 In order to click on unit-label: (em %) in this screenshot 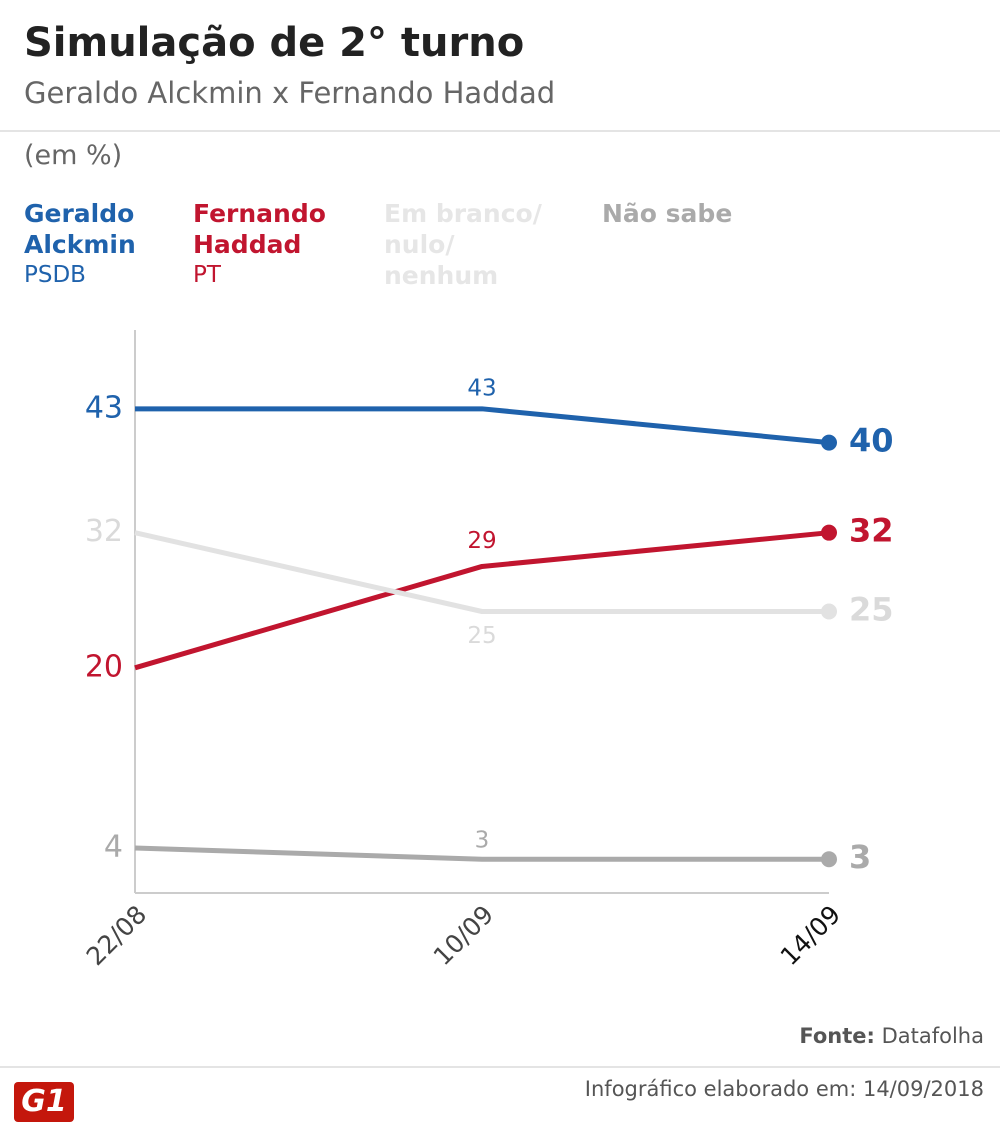, I will do `click(73, 155)`.